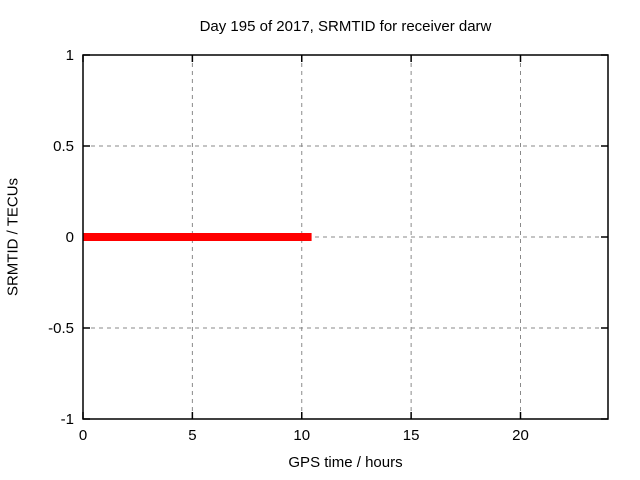  What do you see at coordinates (70, 237) in the screenshot?
I see `y-tick-label: 0` at bounding box center [70, 237].